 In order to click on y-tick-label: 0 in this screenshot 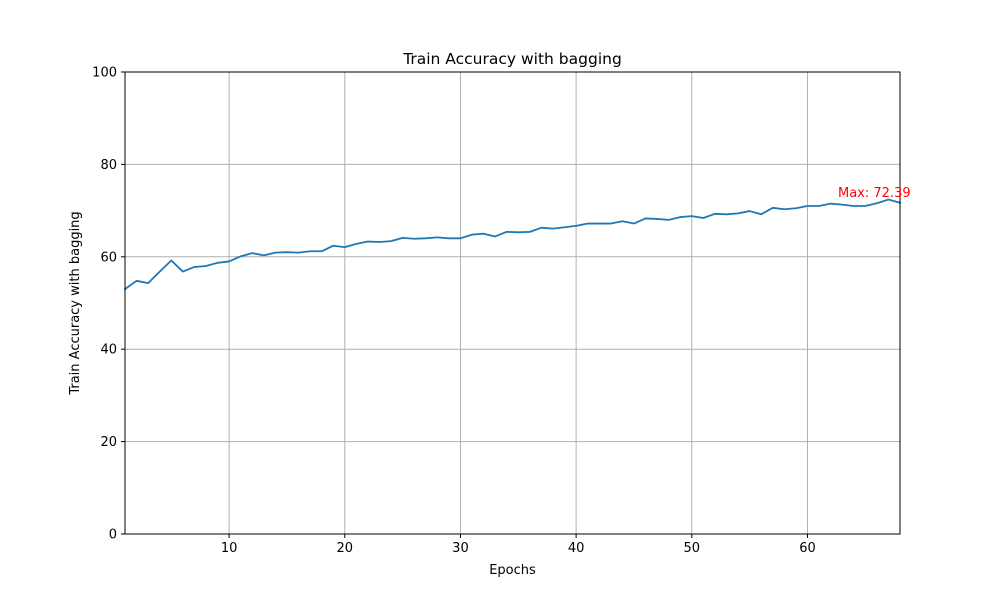, I will do `click(113, 535)`.